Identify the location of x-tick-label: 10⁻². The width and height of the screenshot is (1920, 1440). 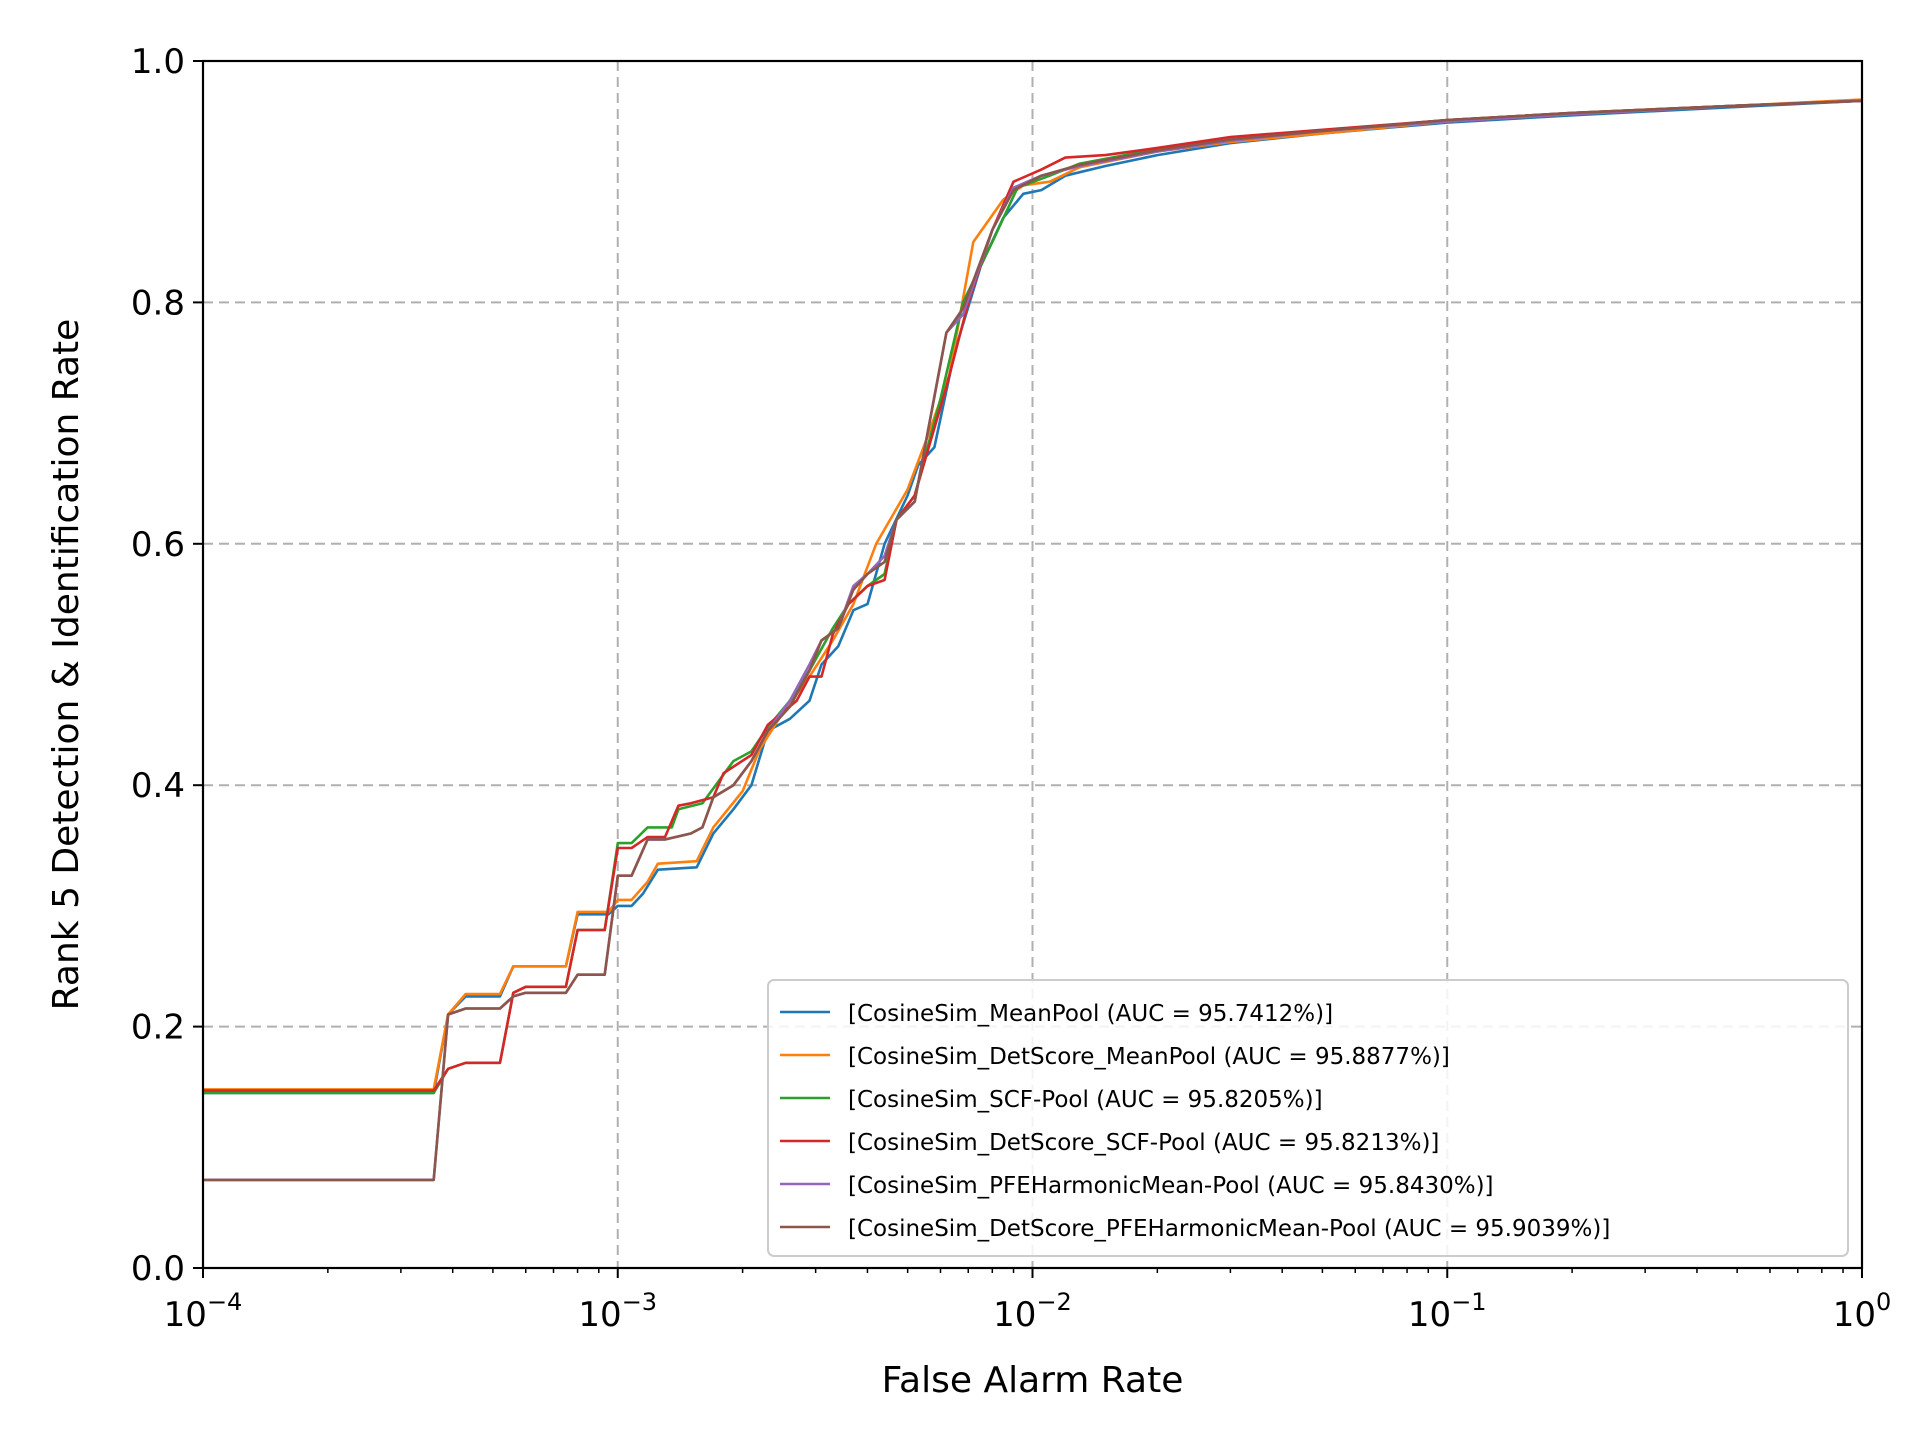
(1032, 1311).